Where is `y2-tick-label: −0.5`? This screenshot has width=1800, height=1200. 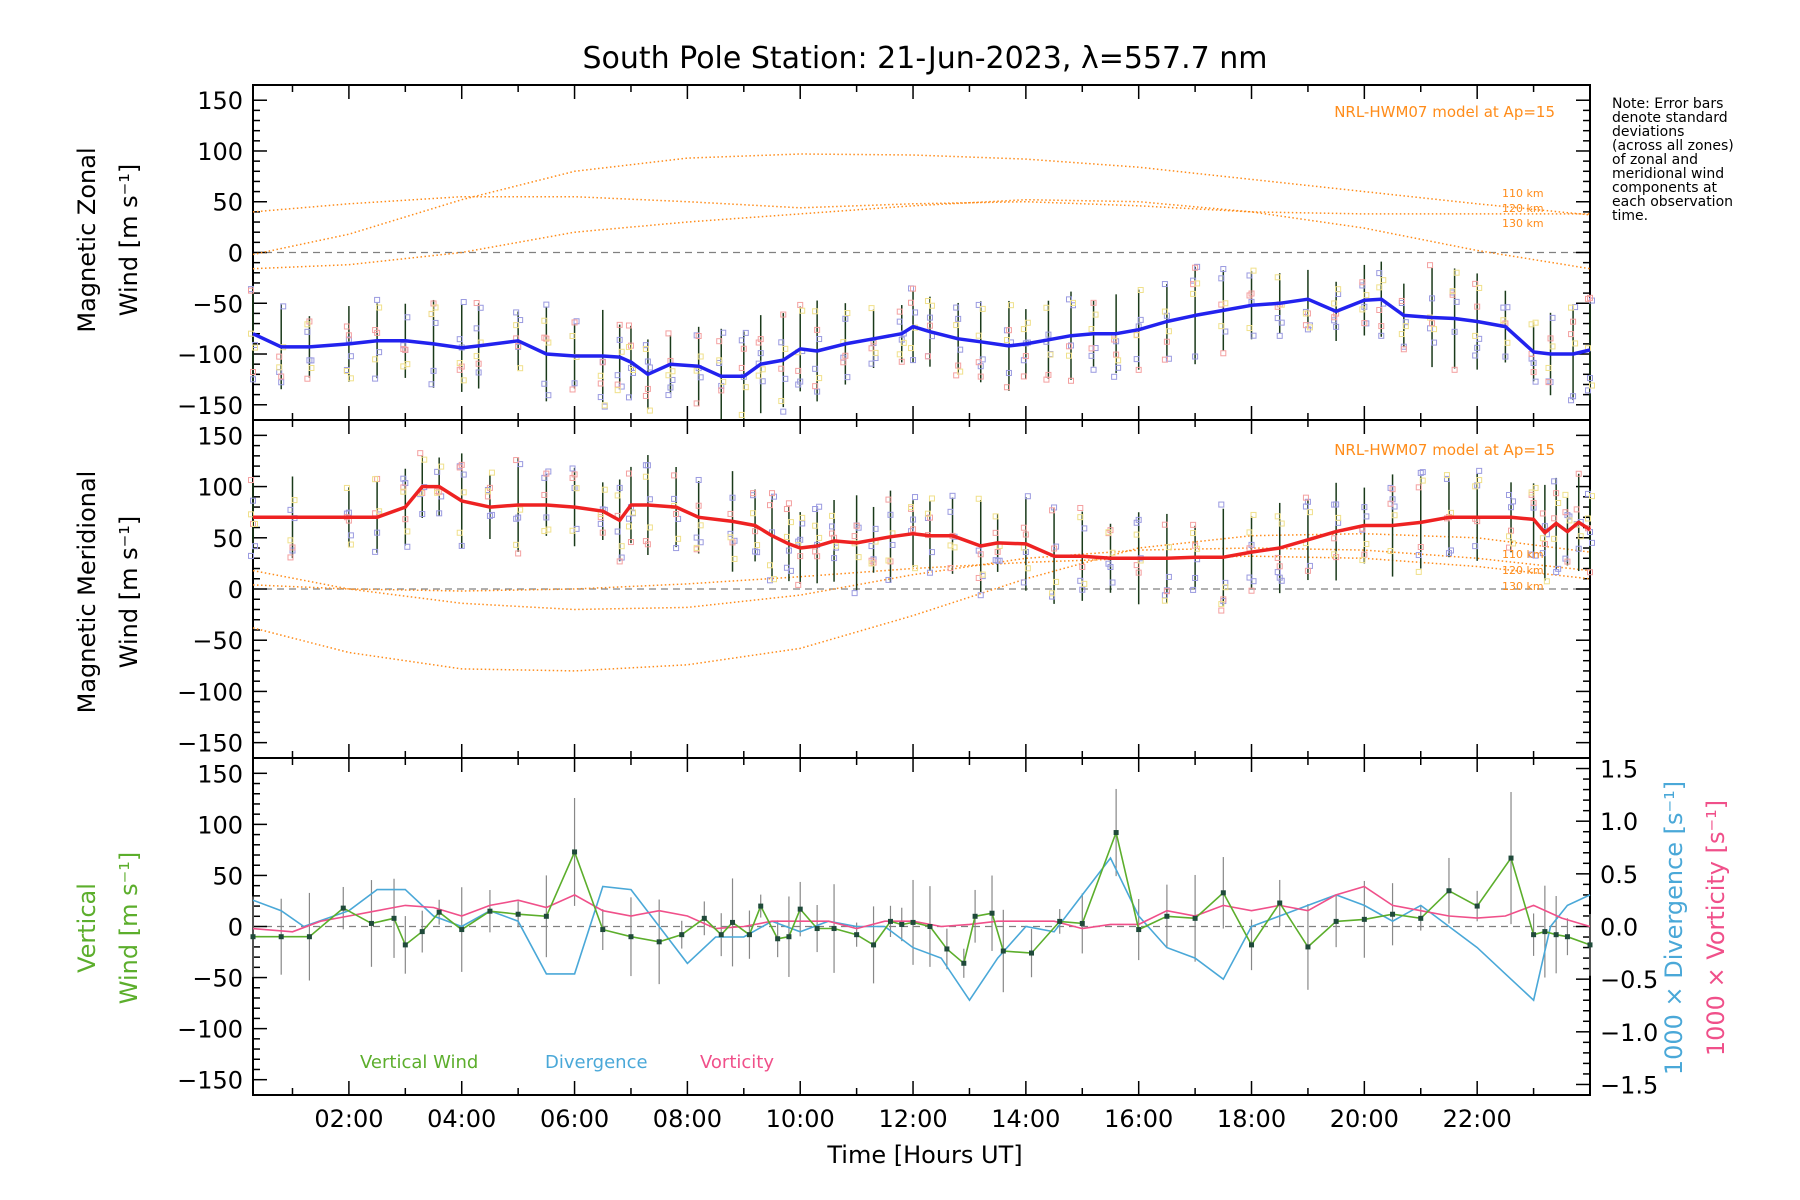
y2-tick-label: −0.5 is located at coordinates (1629, 980).